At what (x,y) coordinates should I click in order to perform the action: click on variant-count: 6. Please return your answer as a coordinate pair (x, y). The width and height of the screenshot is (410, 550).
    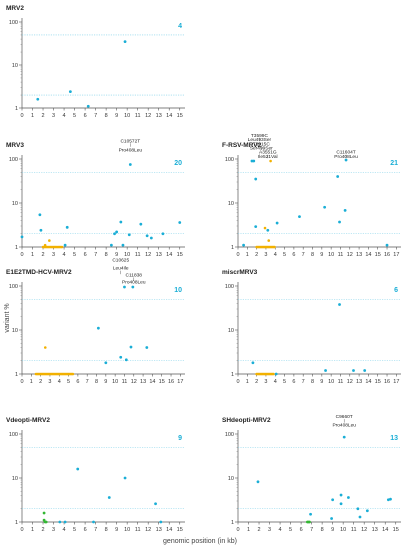
    Looking at the image, I should click on (396, 290).